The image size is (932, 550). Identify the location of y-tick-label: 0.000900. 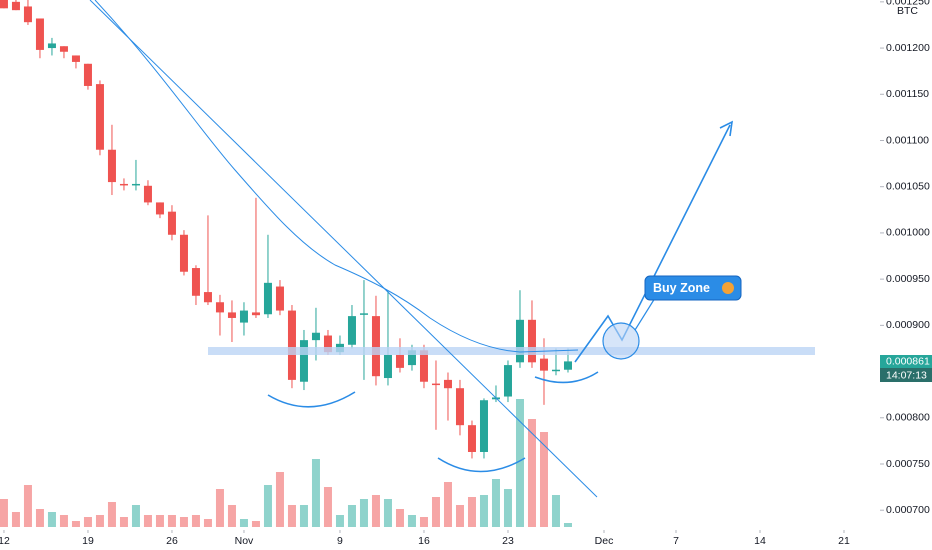
(908, 325).